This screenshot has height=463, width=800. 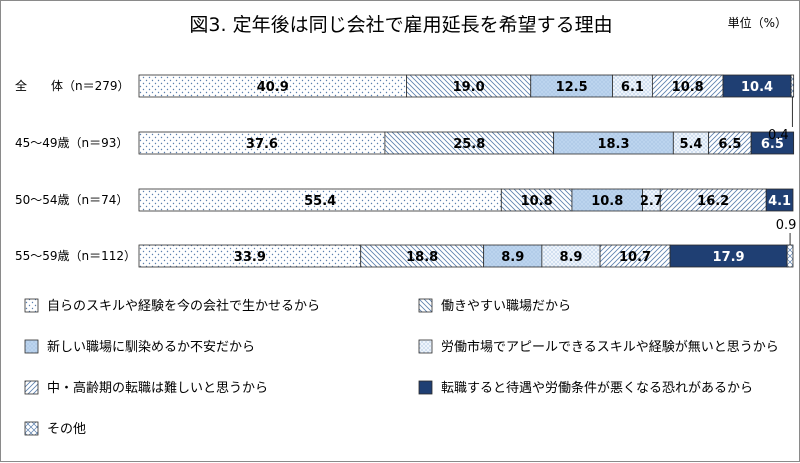 I want to click on bar-value-label: 18.8, so click(x=422, y=257).